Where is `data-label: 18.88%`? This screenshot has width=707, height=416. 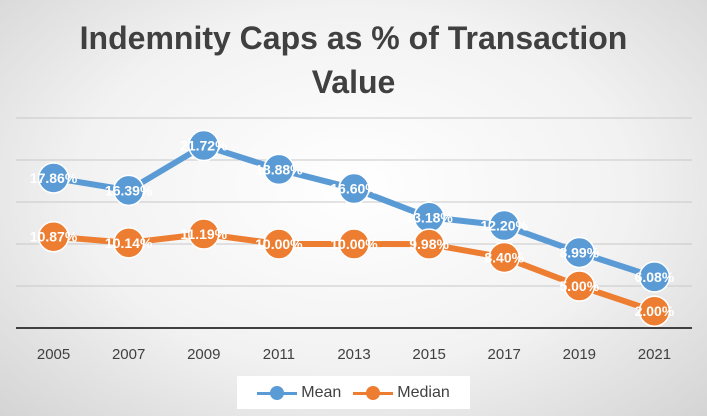 data-label: 18.88% is located at coordinates (279, 169).